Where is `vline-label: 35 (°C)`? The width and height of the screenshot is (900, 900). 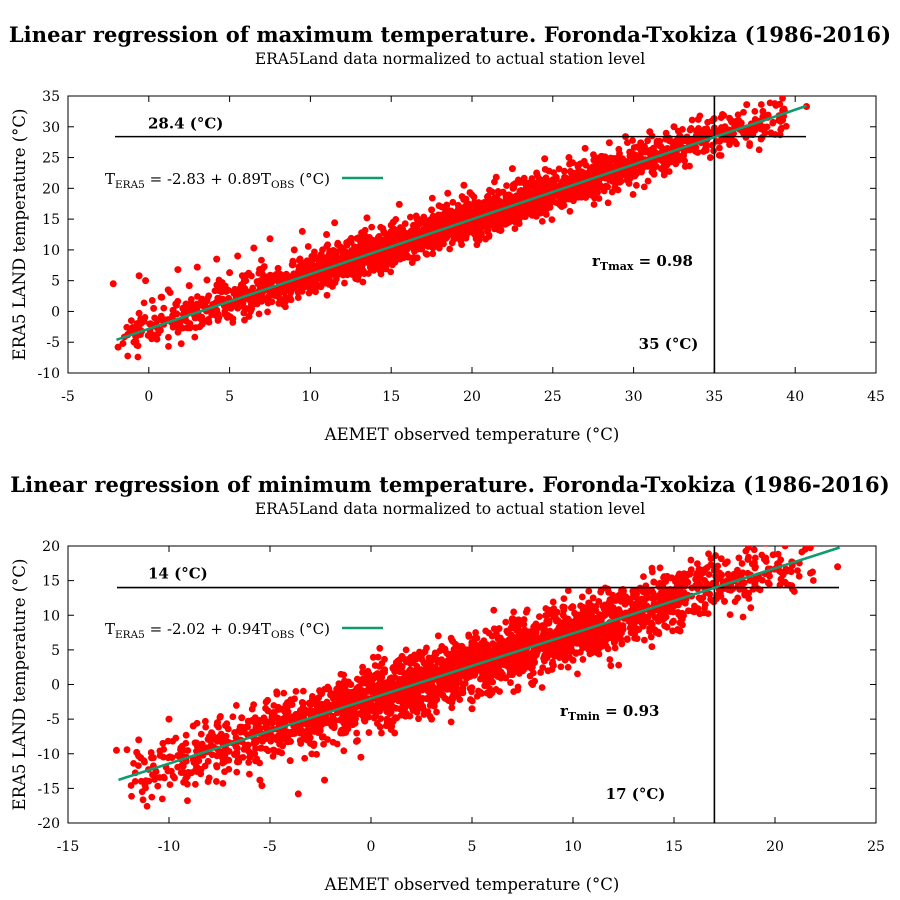
vline-label: 35 (°C) is located at coordinates (669, 344).